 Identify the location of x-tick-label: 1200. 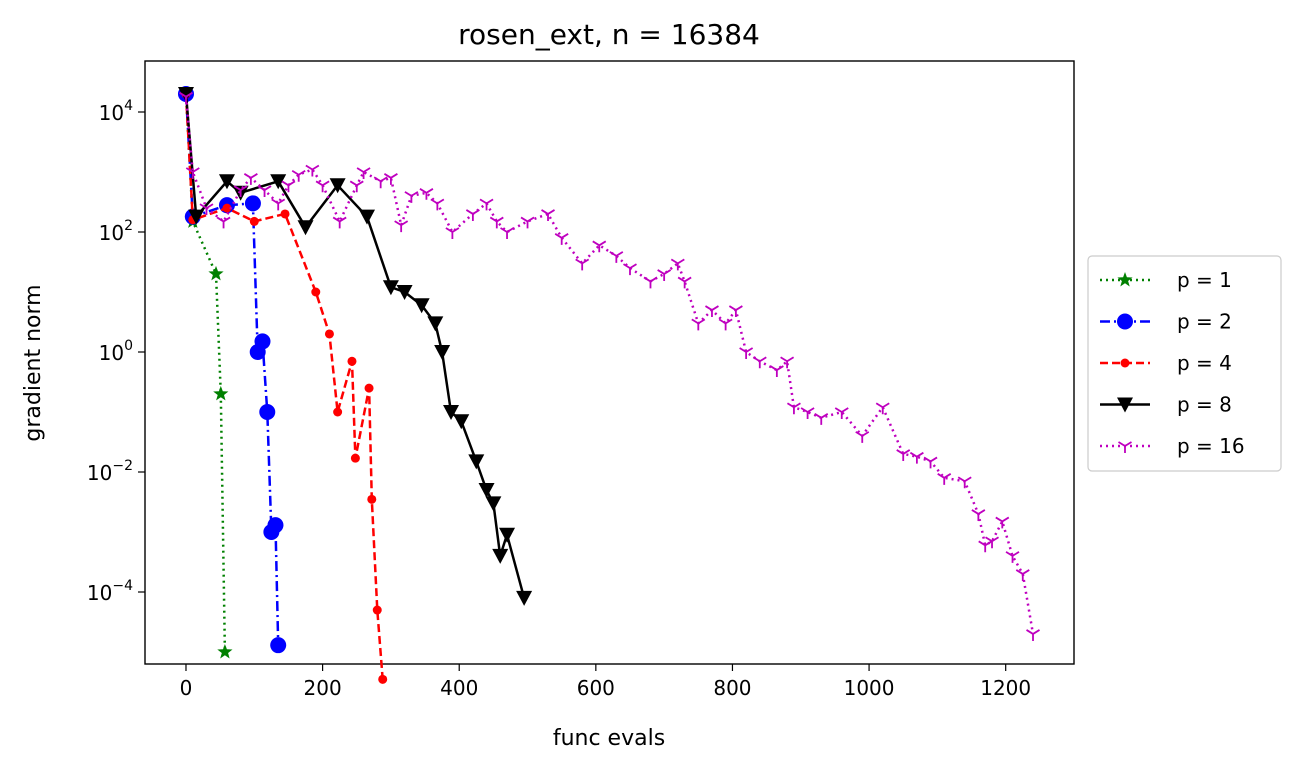
(1005, 688).